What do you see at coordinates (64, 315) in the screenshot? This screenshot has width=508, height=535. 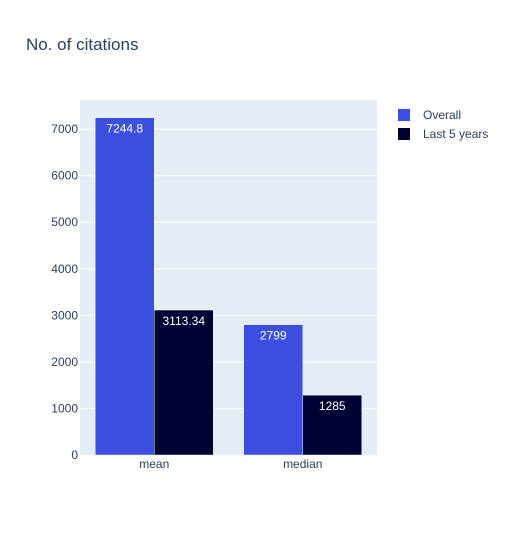 I see `y-tick-label: 3000` at bounding box center [64, 315].